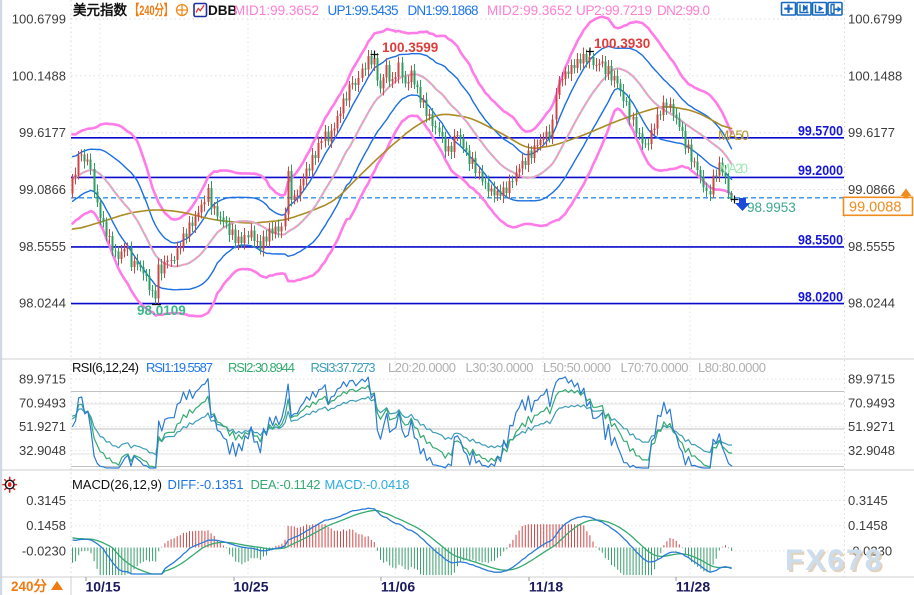  Describe the element at coordinates (614, 10) in the screenshot. I see `svg-text: UP2:99.7219` at that location.